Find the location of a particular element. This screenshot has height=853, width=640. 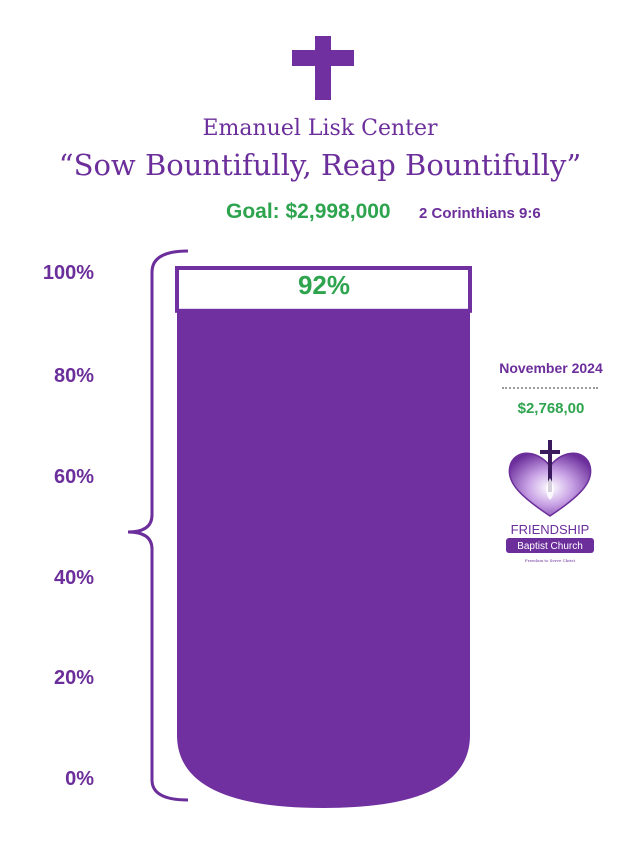

logo-tagline: Freedom to Serve Christ is located at coordinates (550, 560).